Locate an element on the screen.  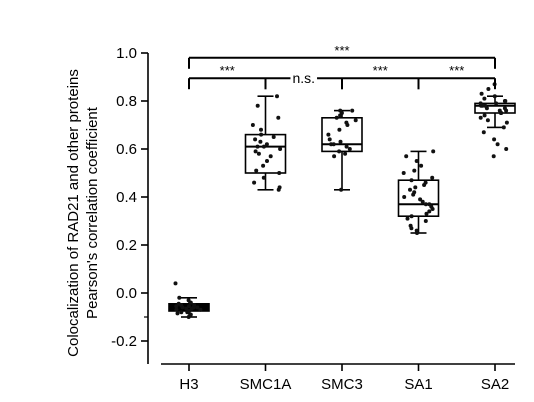
y-tick-label: -0.2 is located at coordinates (124, 341).